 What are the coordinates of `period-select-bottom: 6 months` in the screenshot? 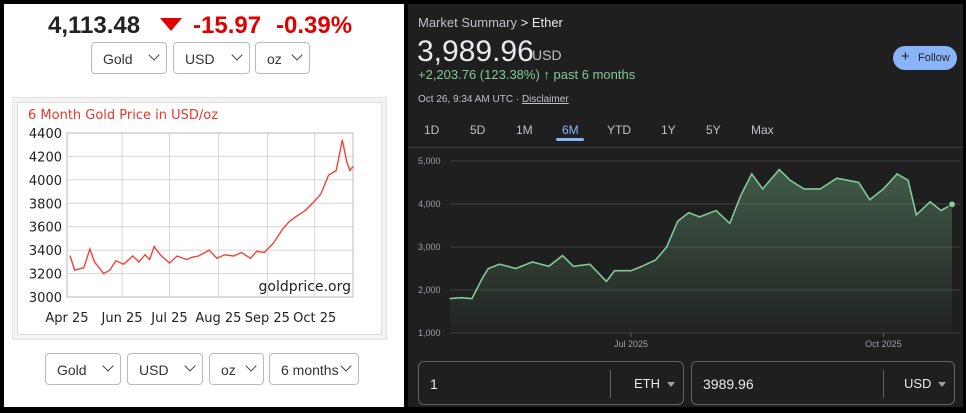 It's located at (314, 369).